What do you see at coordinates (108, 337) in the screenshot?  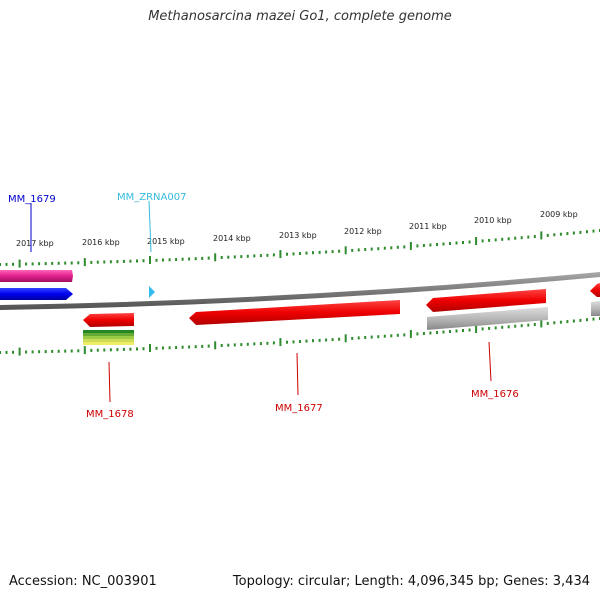 I see `feature-mm-1678-stack` at bounding box center [108, 337].